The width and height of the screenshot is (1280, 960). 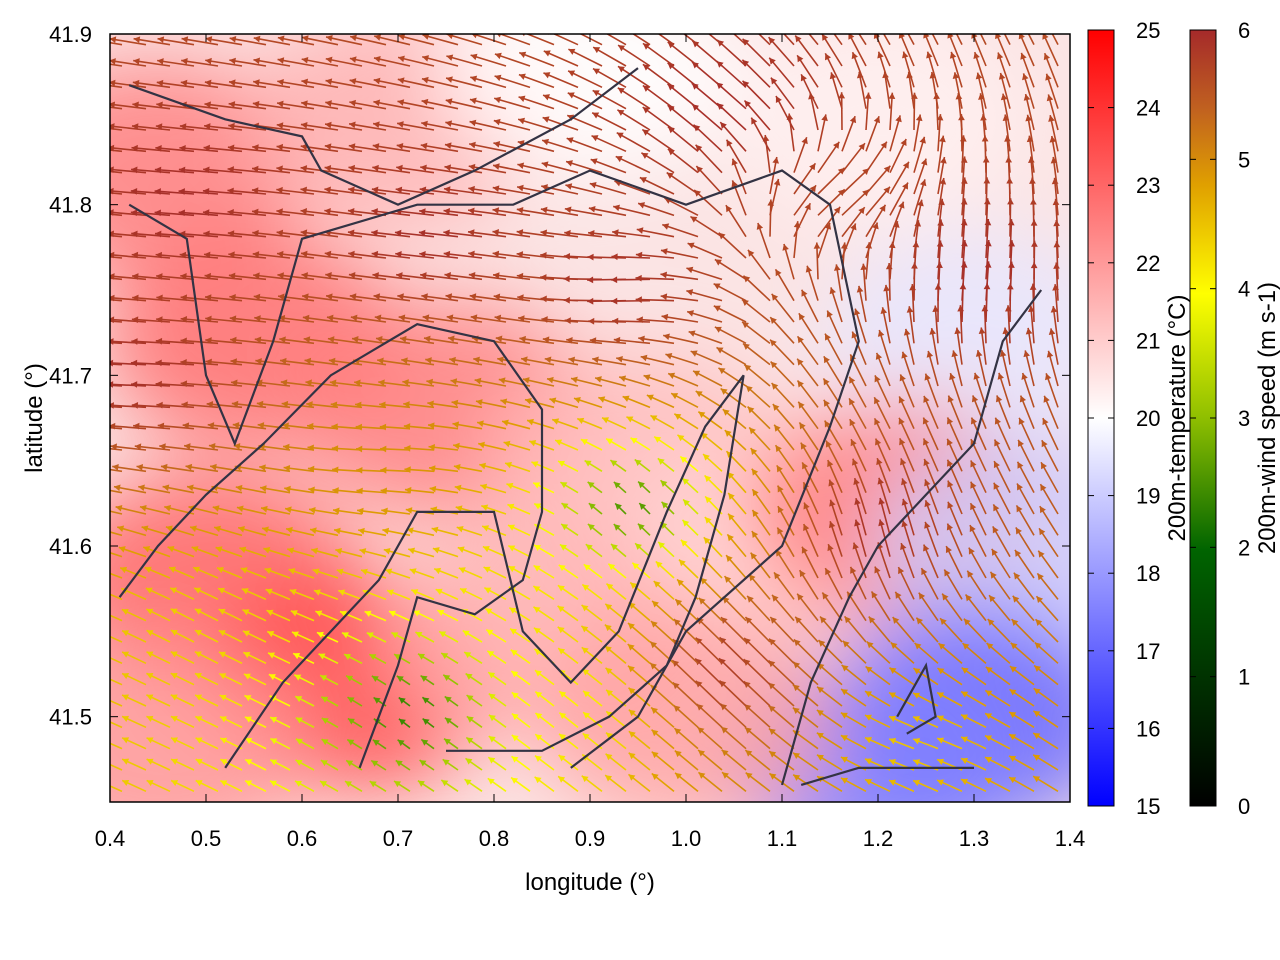 I want to click on contour-line, so click(x=383, y=136).